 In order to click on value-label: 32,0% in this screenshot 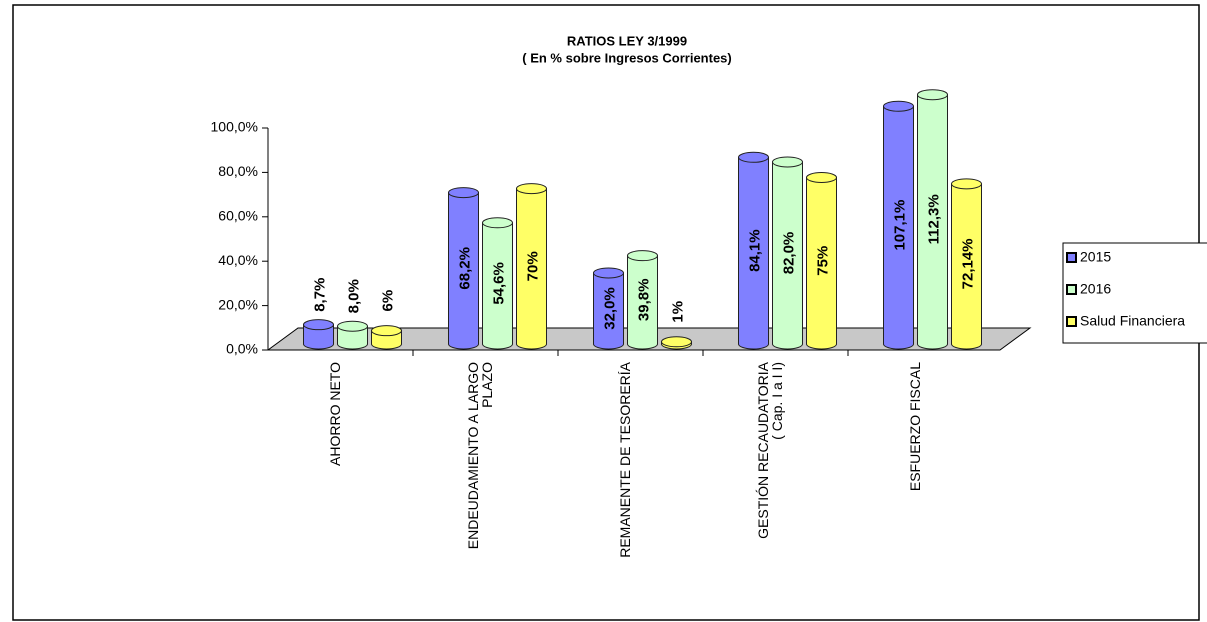, I will do `click(609, 308)`.